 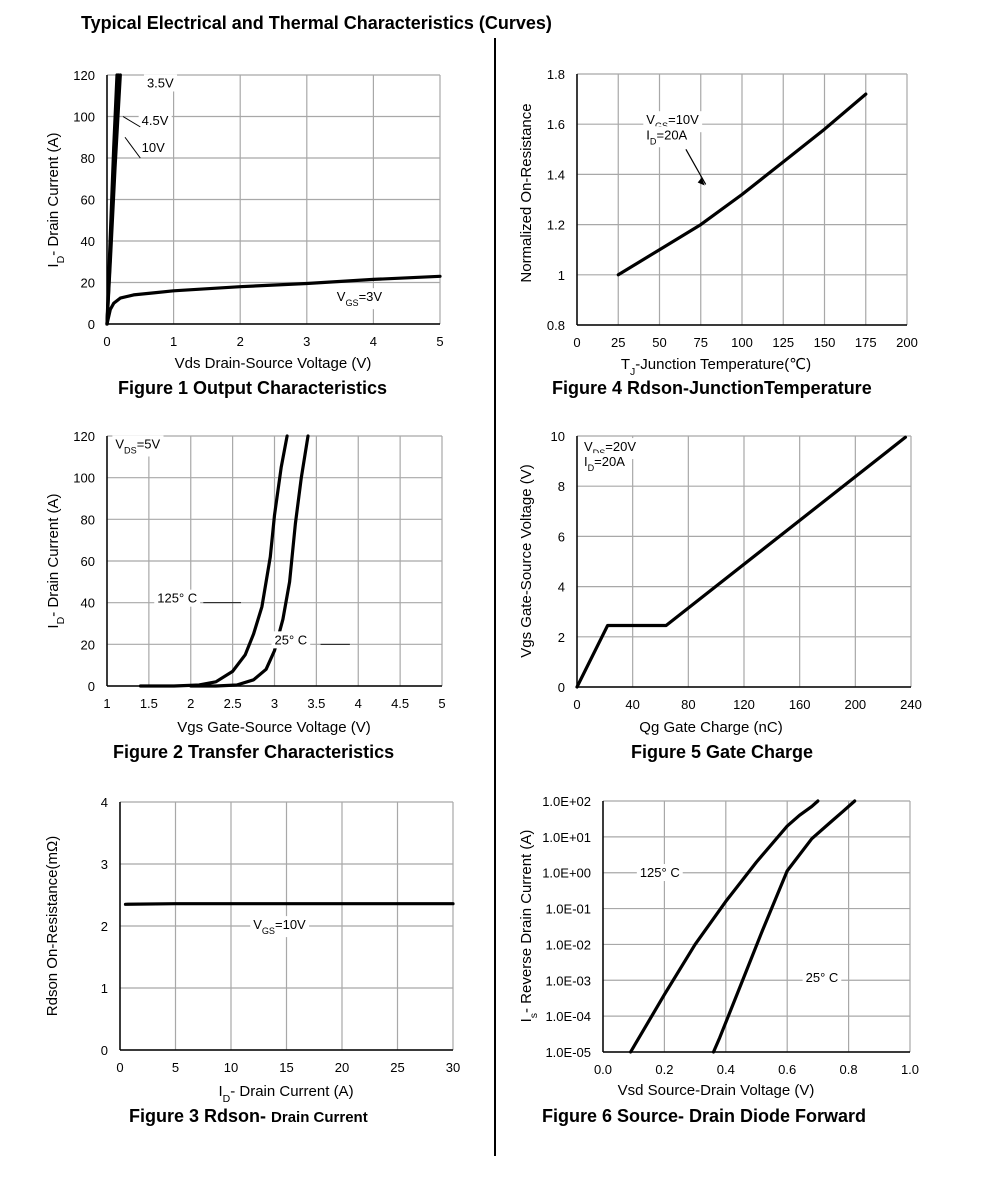 What do you see at coordinates (716, 367) in the screenshot?
I see `x-axis-label: TJ-Junction Temperature(℃)` at bounding box center [716, 367].